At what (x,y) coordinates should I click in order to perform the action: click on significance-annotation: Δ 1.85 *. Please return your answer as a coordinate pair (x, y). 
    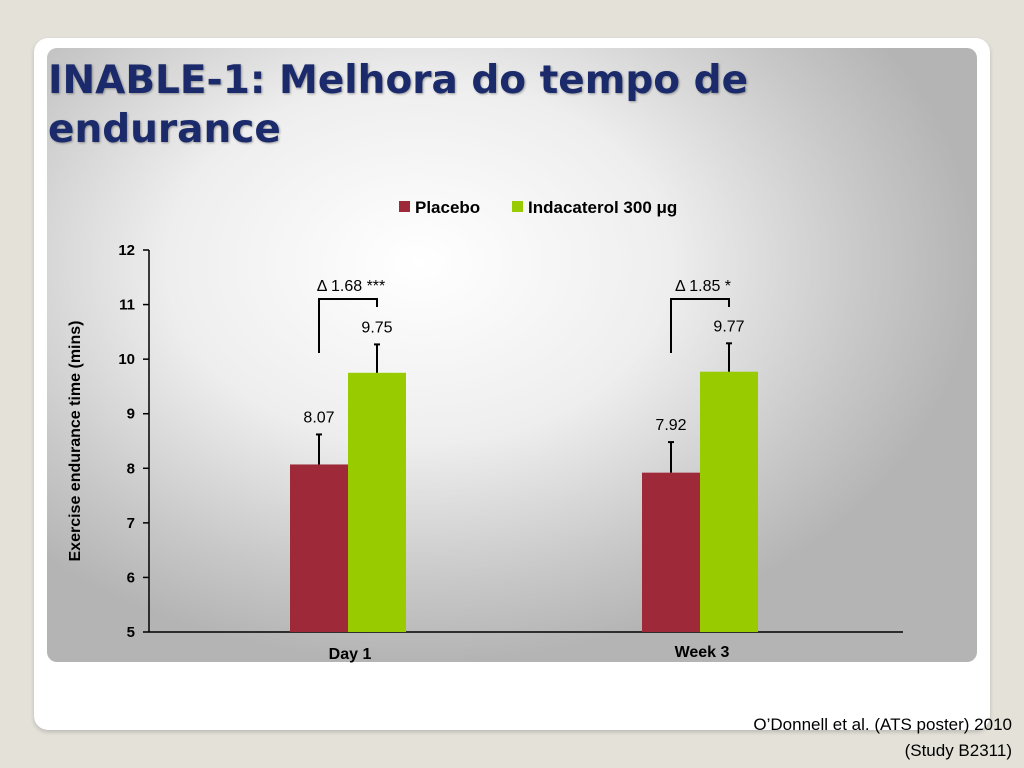
    Looking at the image, I should click on (703, 286).